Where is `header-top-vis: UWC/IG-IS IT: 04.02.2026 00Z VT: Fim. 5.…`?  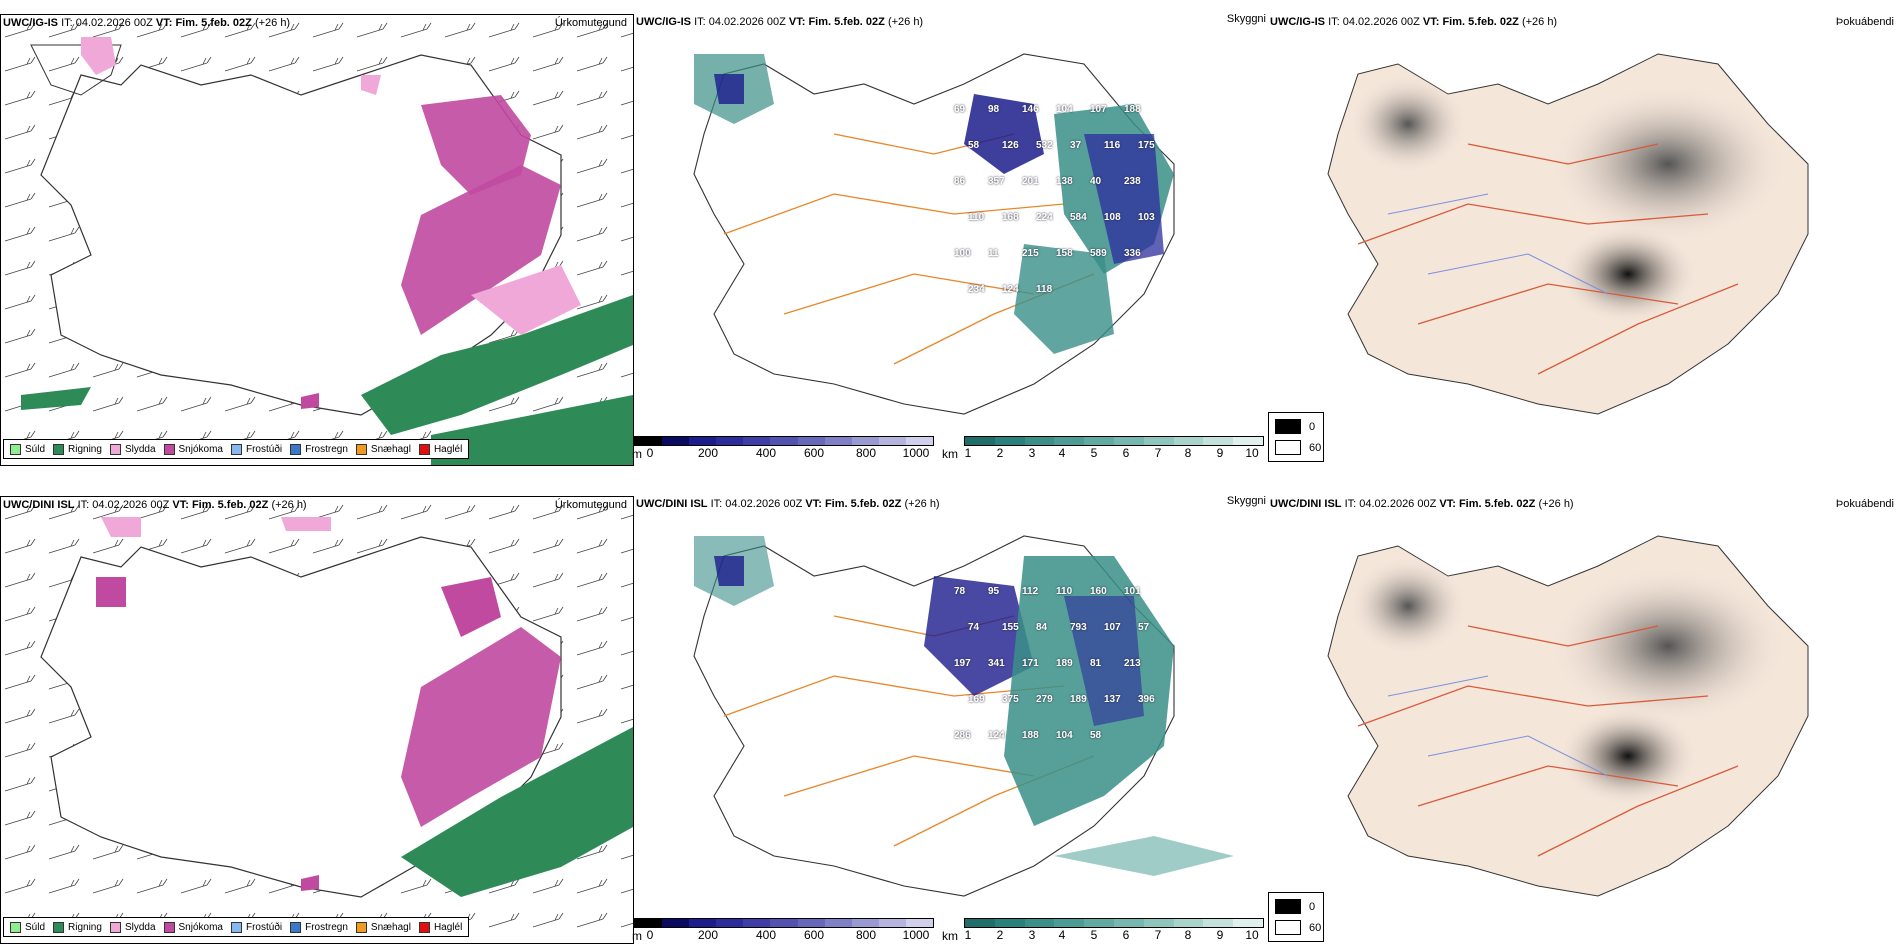
header-top-vis: UWC/IG-IS IT: 04.02.2026 00Z VT: Fim. 5.… is located at coordinates (779, 22).